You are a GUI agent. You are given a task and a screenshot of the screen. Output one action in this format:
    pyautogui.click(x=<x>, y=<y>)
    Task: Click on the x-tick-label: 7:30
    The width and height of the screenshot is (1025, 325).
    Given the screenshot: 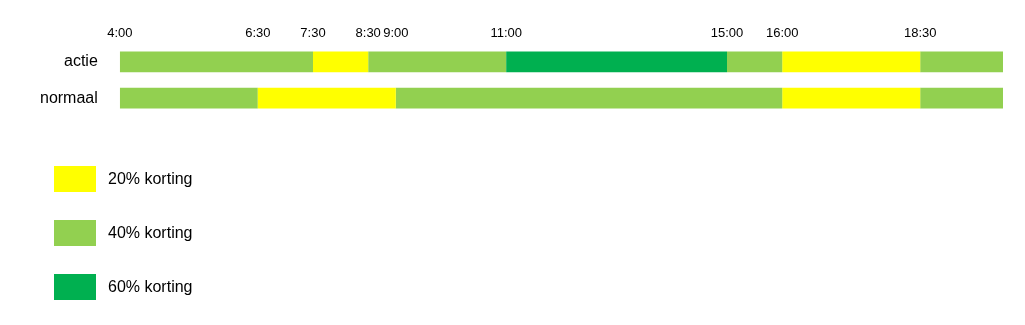 What is the action you would take?
    pyautogui.click(x=313, y=33)
    